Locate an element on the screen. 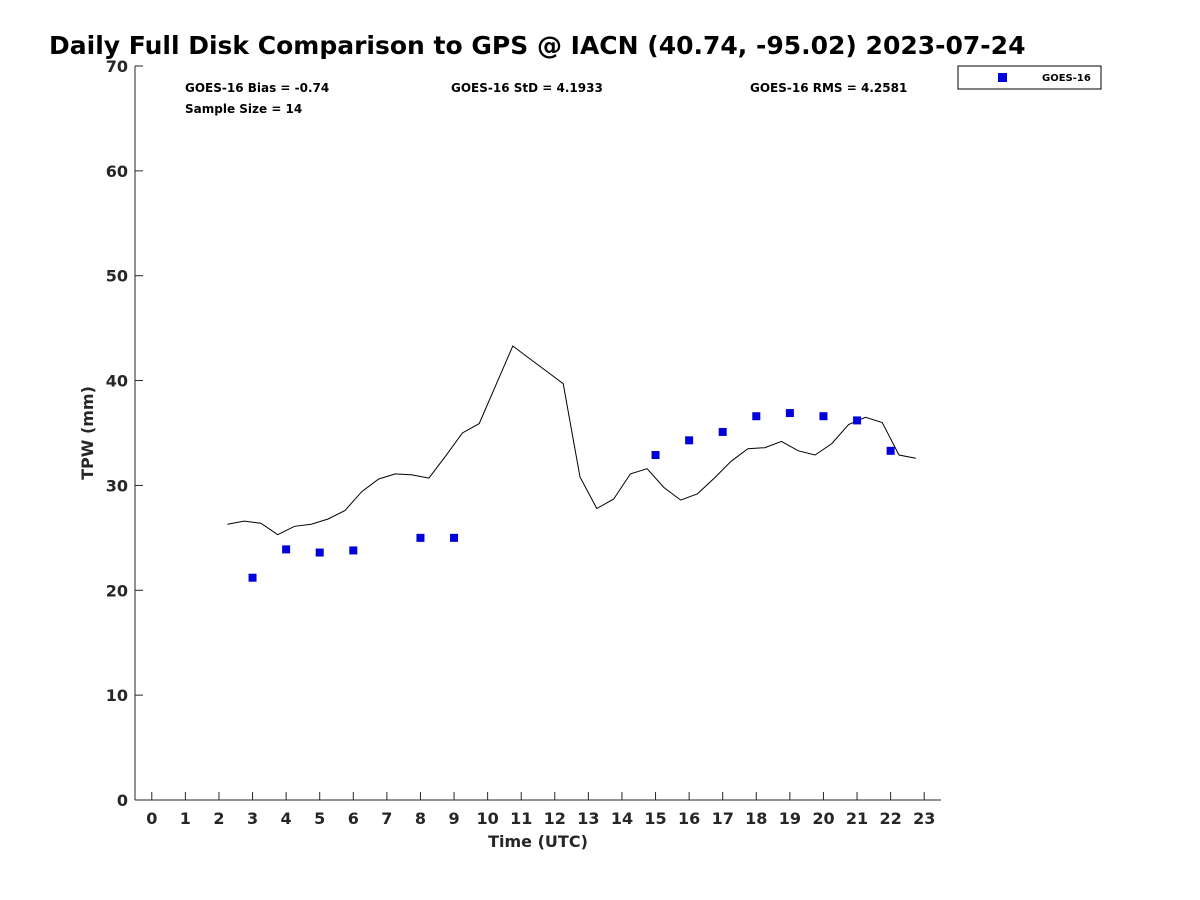 This screenshot has height=900, width=1200. x-tick-label: 12 is located at coordinates (555, 818).